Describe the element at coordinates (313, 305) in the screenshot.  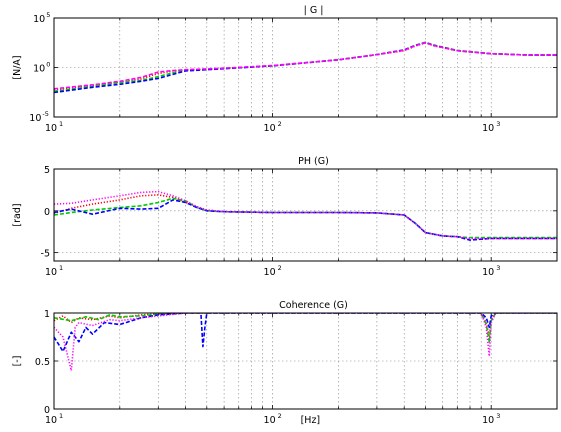
I see `subplot-title: Coherence (G)` at that location.